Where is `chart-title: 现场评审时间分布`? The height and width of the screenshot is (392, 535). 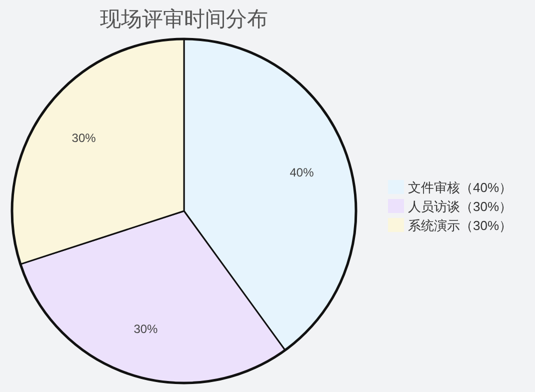 chart-title: 现场评审时间分布 is located at coordinates (184, 19).